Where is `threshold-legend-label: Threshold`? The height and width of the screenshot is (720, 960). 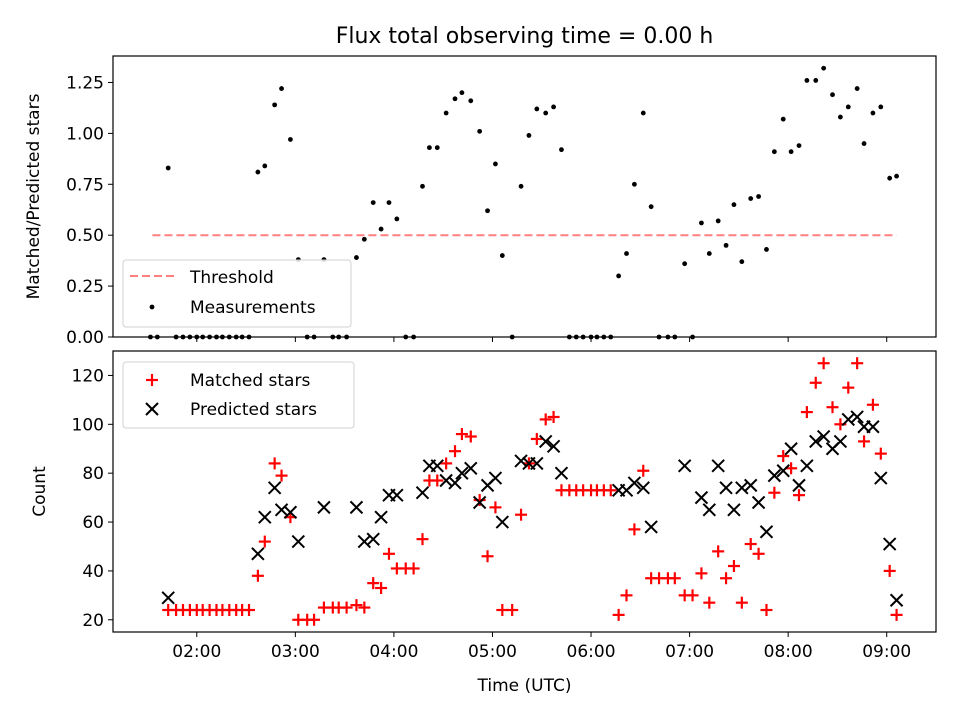
threshold-legend-label: Threshold is located at coordinates (231, 278).